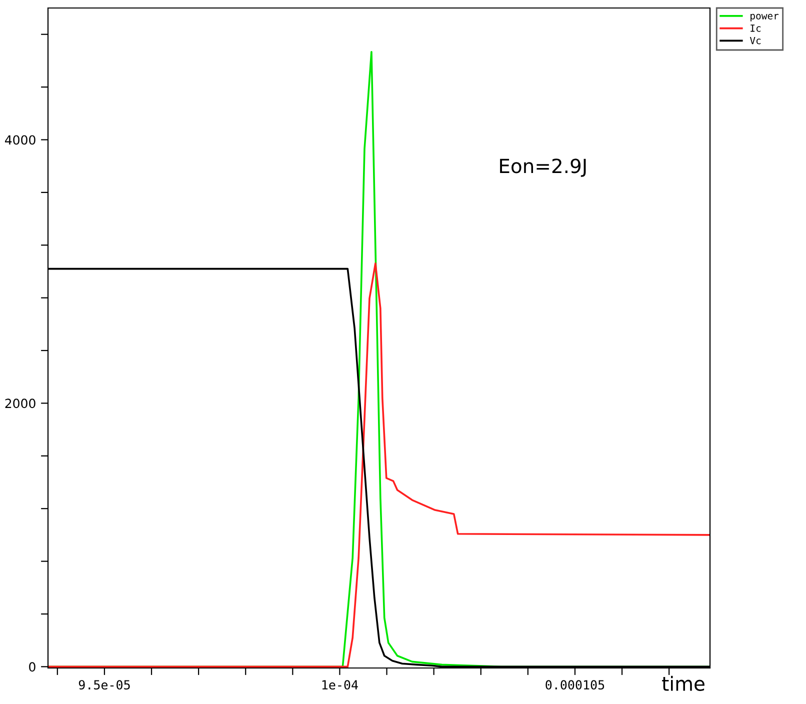  I want to click on y-tick-label: 4000, so click(20, 140).